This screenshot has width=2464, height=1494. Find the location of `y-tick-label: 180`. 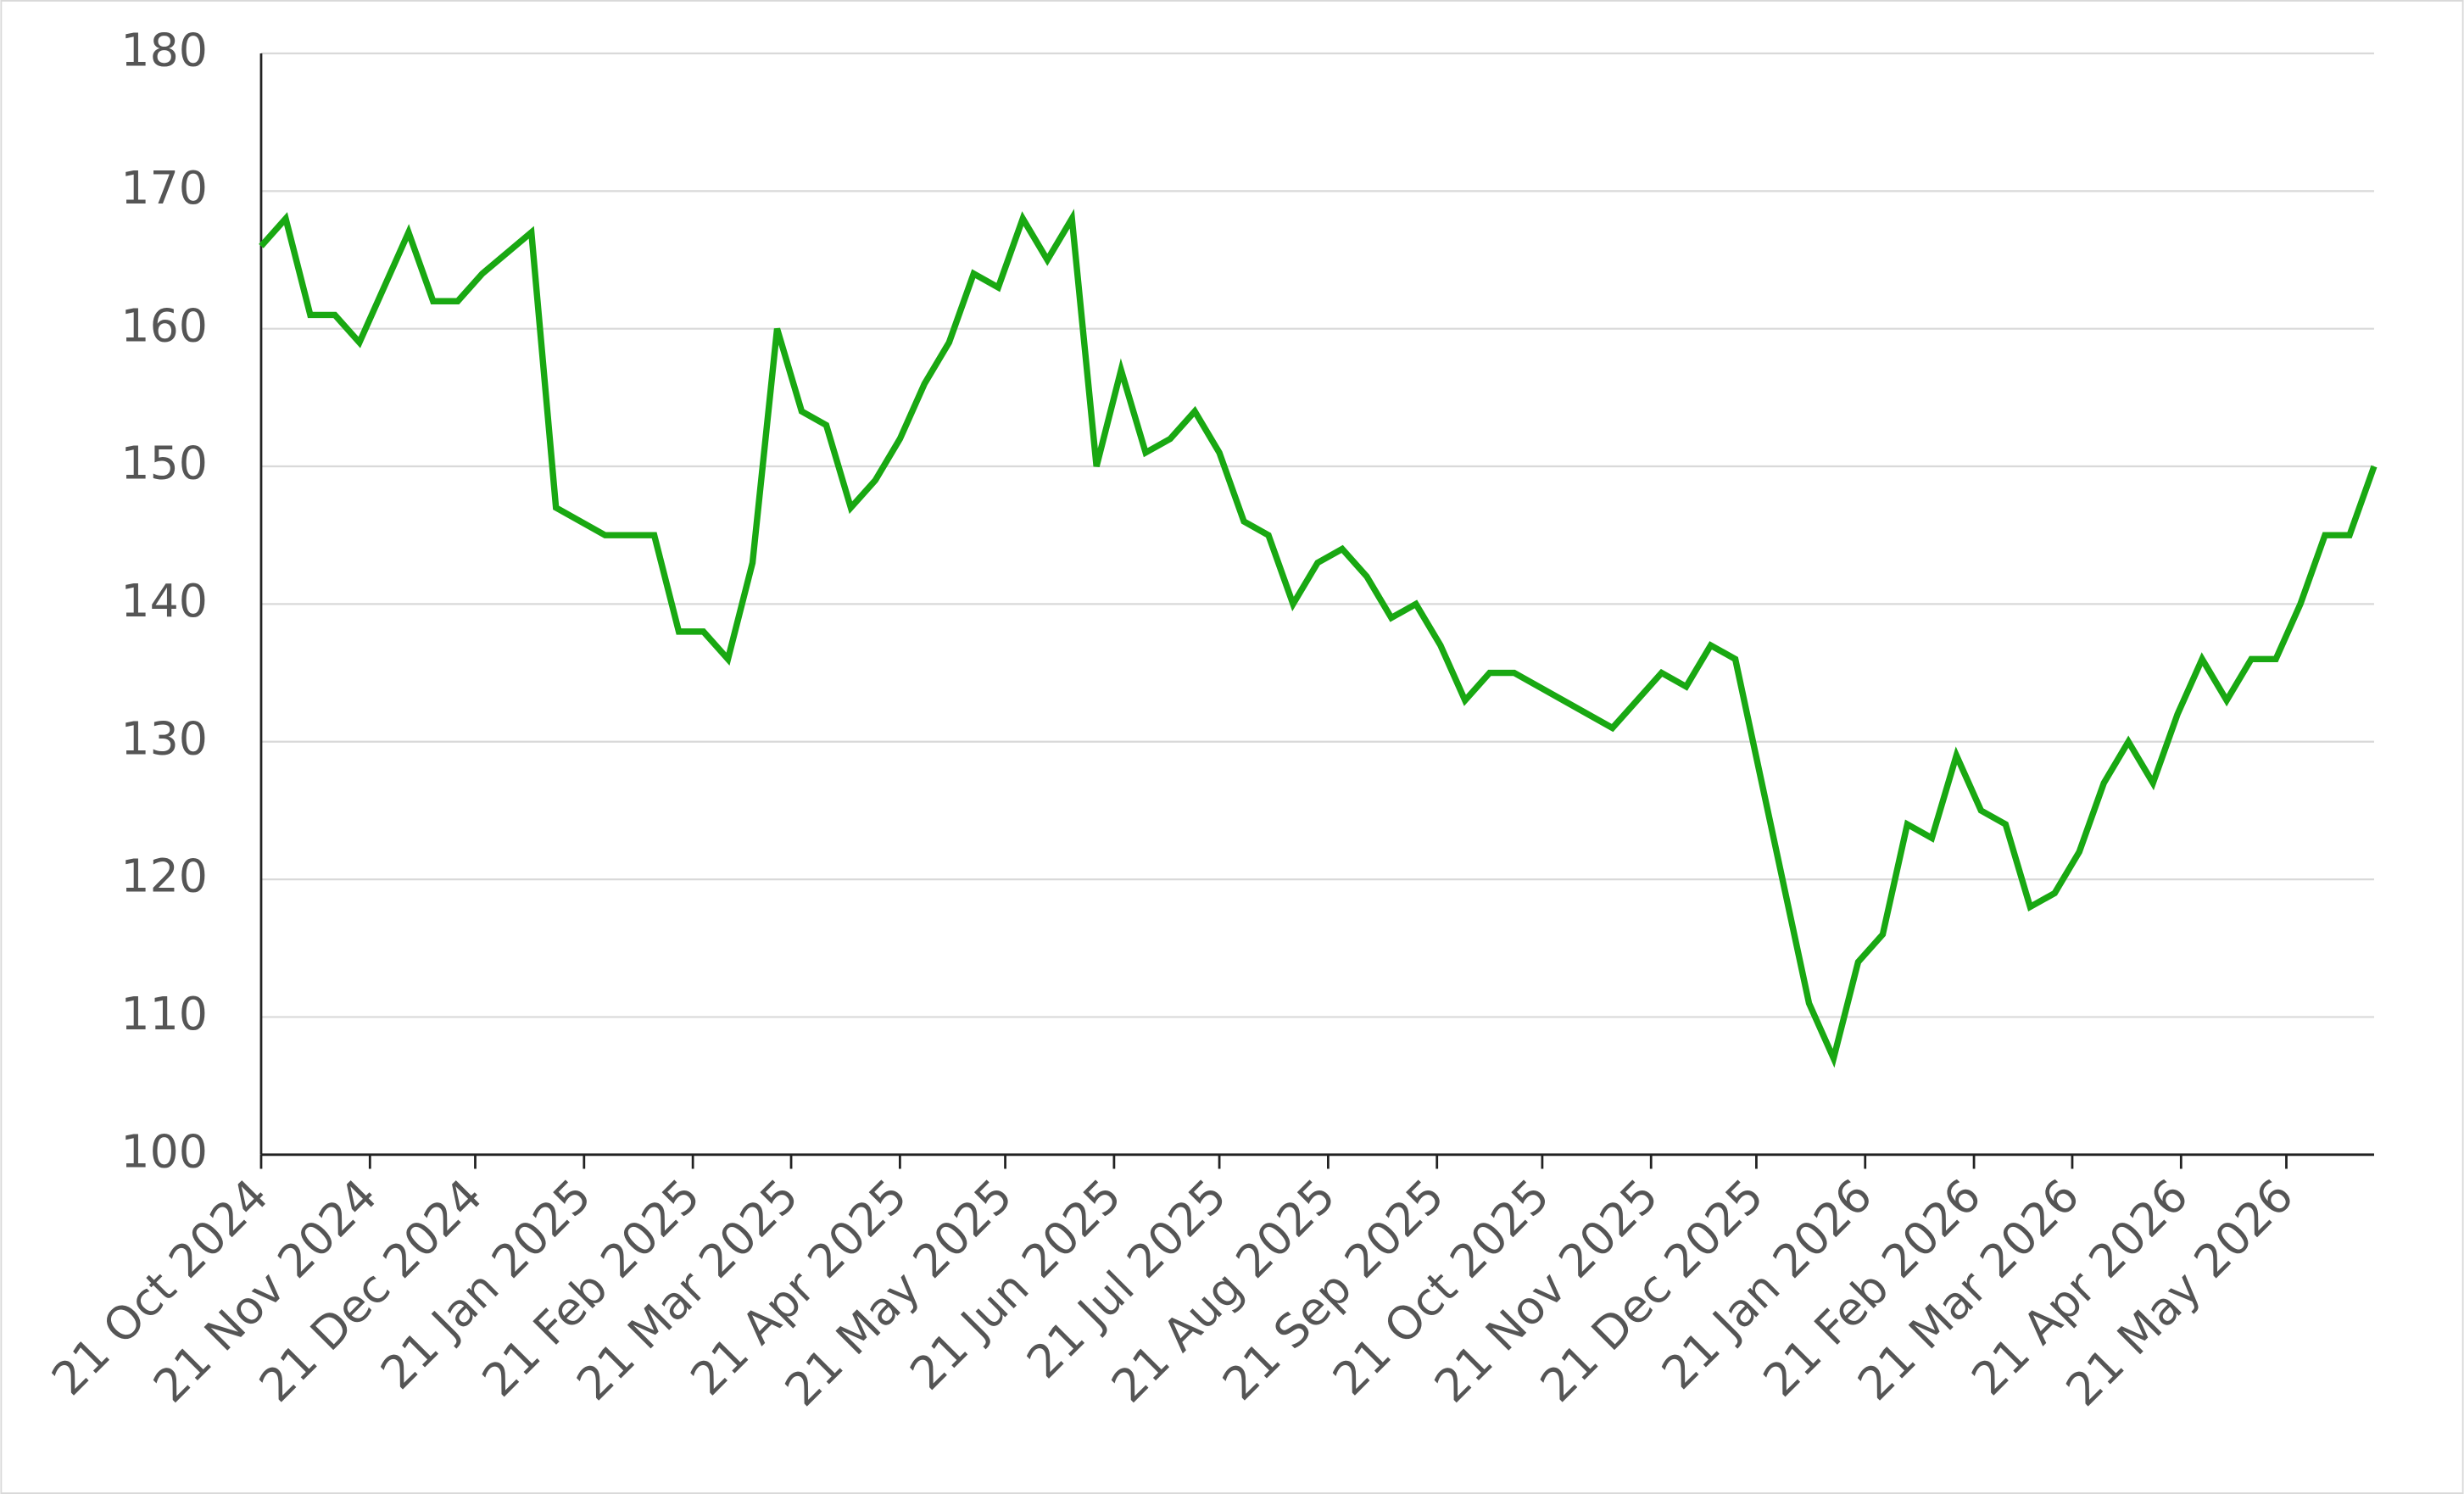

y-tick-label: 180 is located at coordinates (164, 50).